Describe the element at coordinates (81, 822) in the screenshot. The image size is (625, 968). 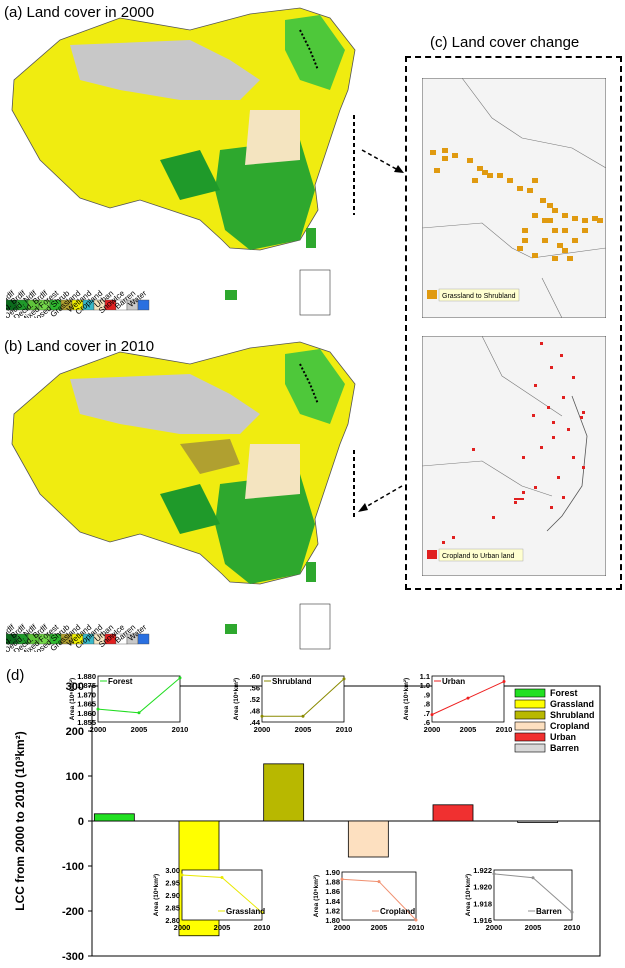
I see `y-tick-label: 0` at that location.